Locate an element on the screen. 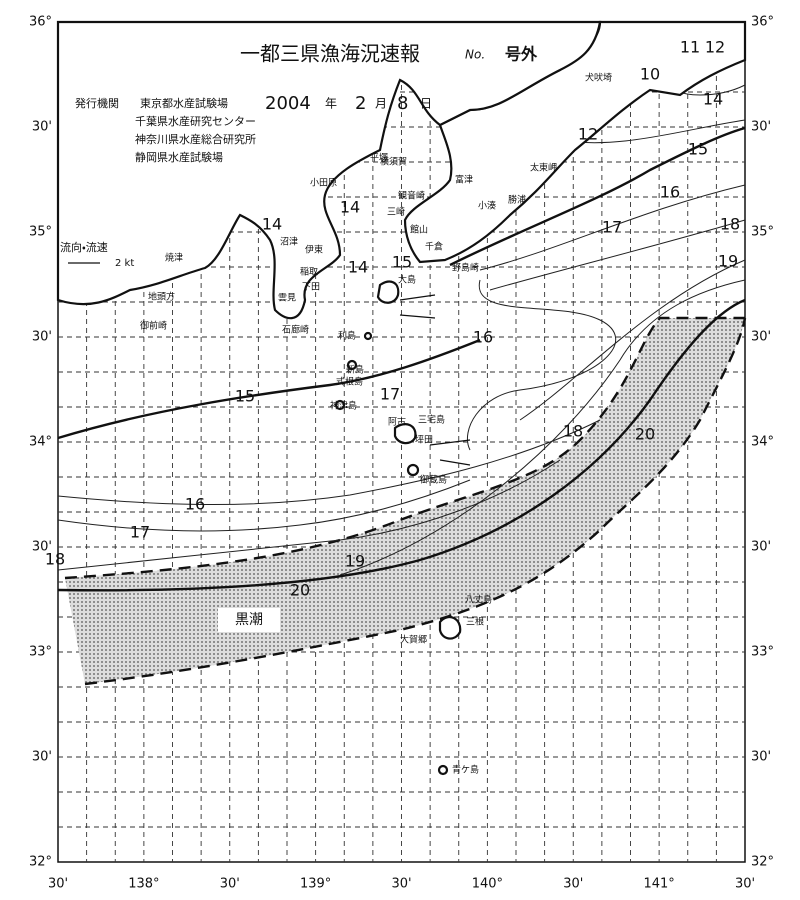  place-label: 伊東 is located at coordinates (314, 250).